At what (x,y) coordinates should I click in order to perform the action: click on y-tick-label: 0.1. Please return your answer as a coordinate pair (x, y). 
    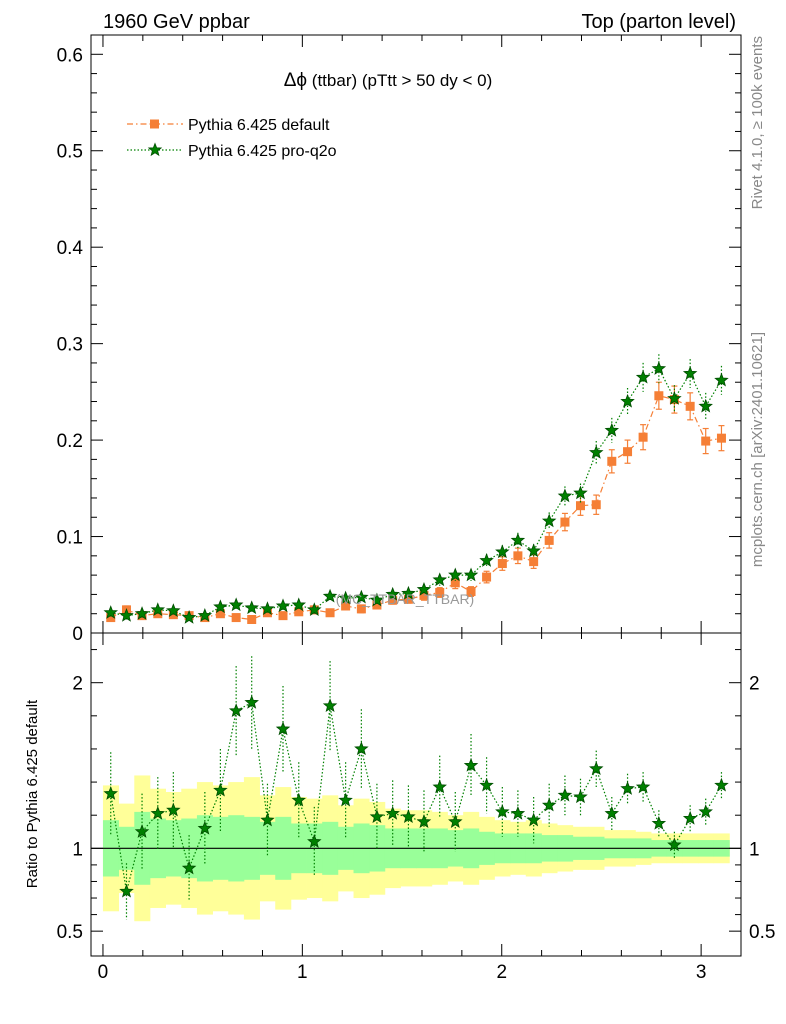
    Looking at the image, I should click on (70, 538).